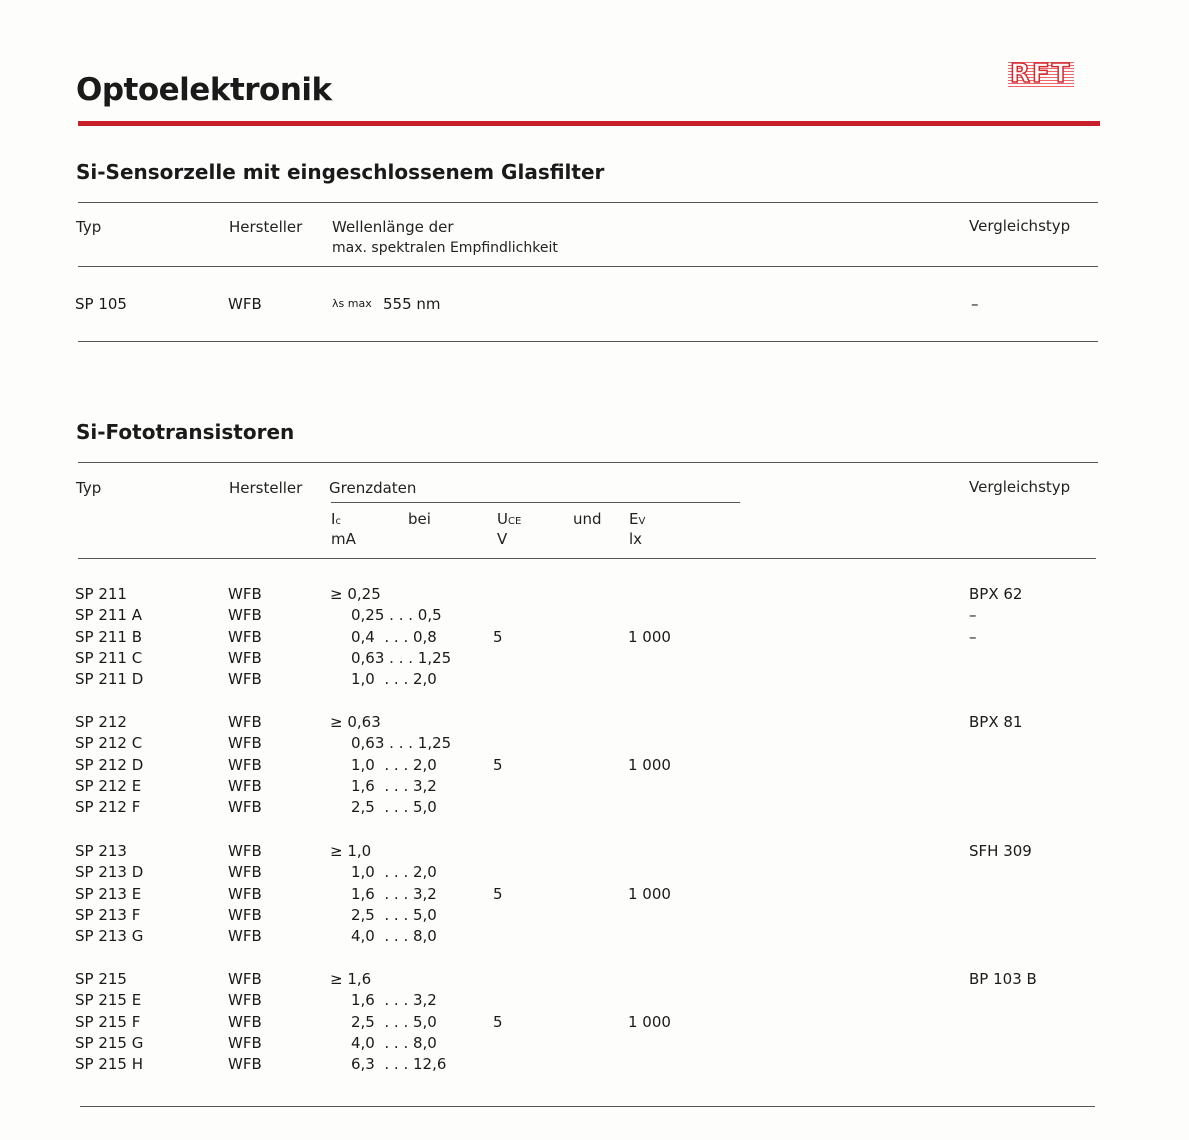 The image size is (1189, 1140). I want to click on col-und: und, so click(587, 519).